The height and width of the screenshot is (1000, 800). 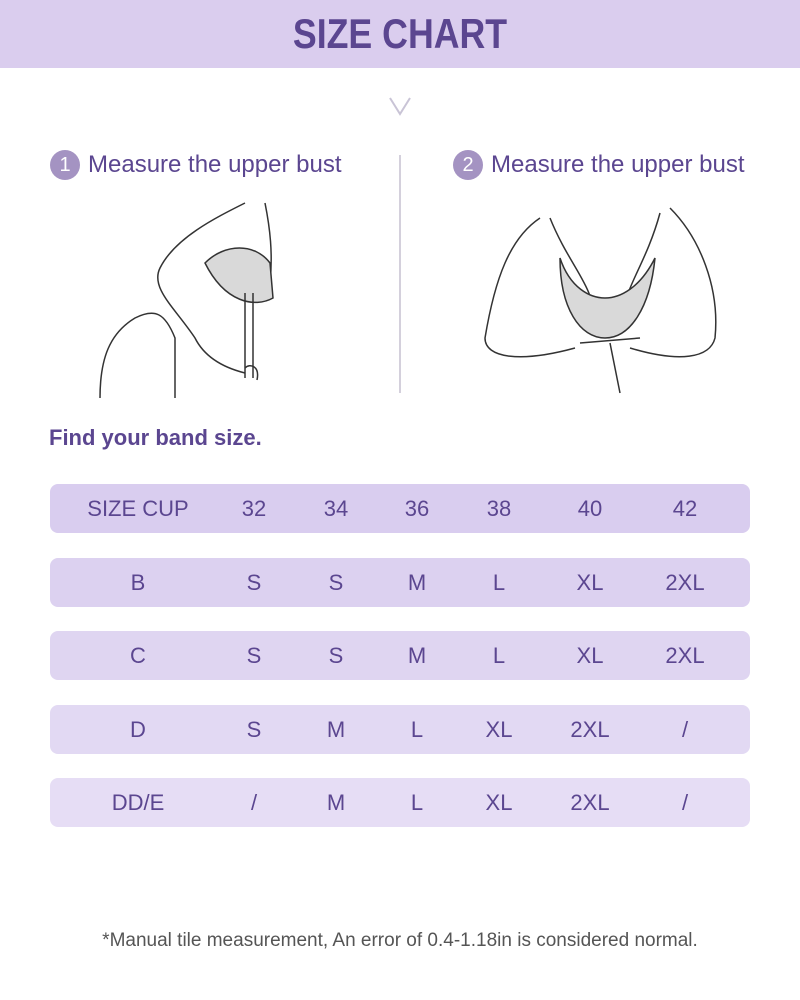 I want to click on cup-cell: DD/E, so click(x=138, y=802).